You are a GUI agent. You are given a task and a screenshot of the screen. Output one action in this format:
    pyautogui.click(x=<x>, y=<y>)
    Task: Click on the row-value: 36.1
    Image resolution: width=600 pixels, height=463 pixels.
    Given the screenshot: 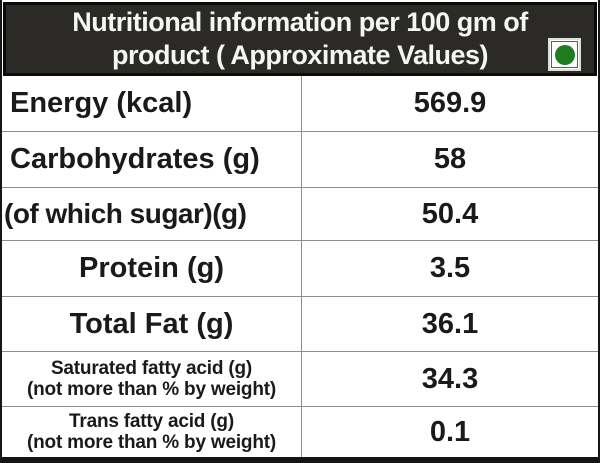 What is the action you would take?
    pyautogui.click(x=450, y=323)
    